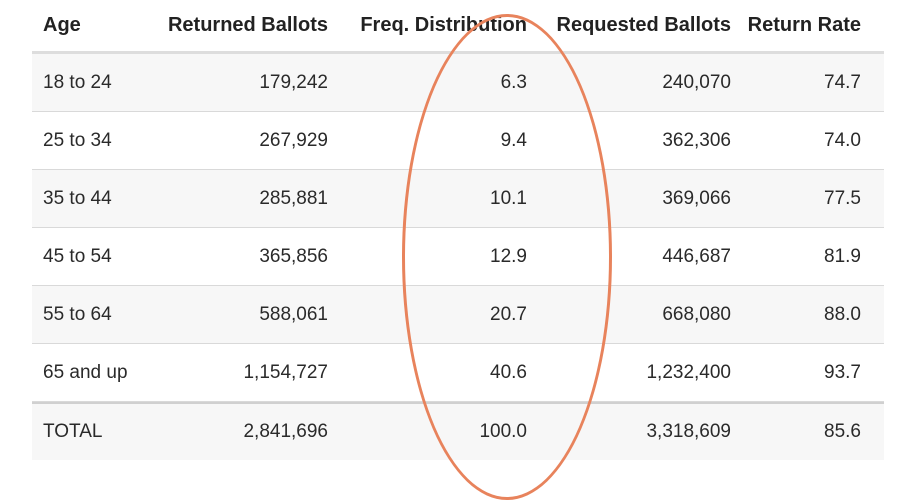 This screenshot has width=924, height=503. What do you see at coordinates (293, 140) in the screenshot?
I see `returned-ballots-cell: 267,929` at bounding box center [293, 140].